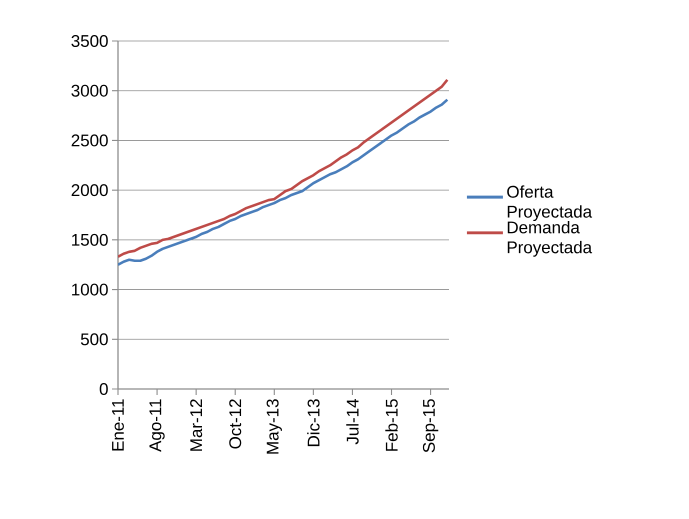 Image resolution: width=689 pixels, height=519 pixels. Describe the element at coordinates (89, 90) in the screenshot. I see `y-tick-label: 3000` at that location.